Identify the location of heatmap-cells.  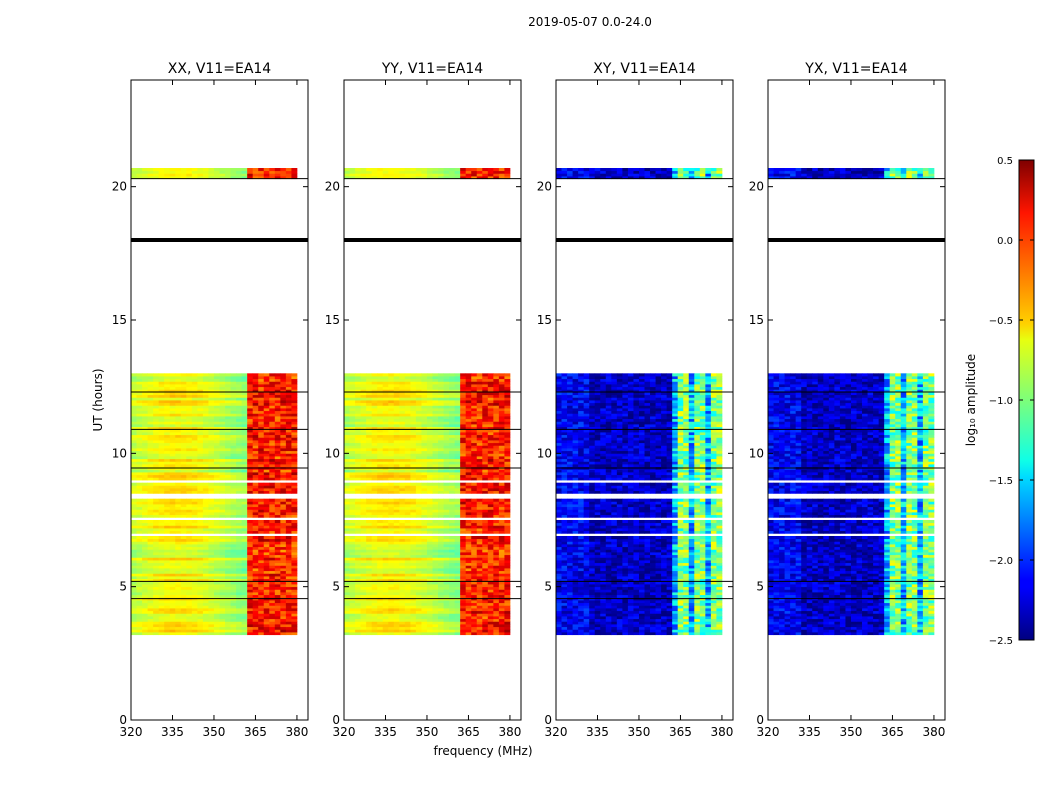
(427, 402).